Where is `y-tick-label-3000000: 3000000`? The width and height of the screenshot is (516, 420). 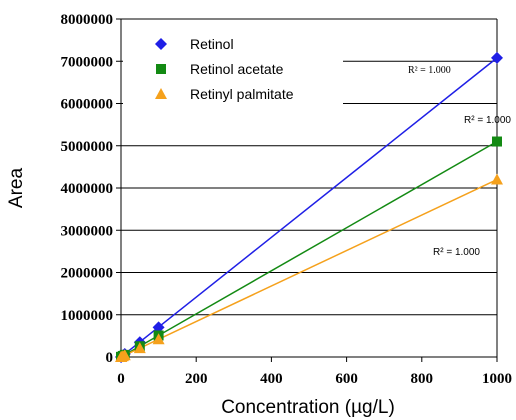 y-tick-label-3000000: 3000000 is located at coordinates (87, 231).